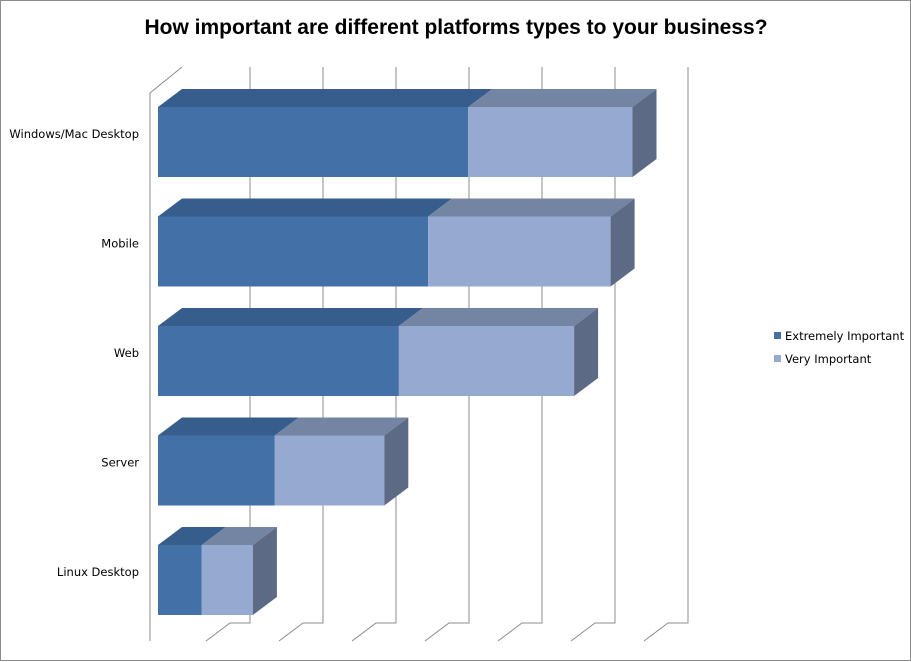 Image resolution: width=911 pixels, height=662 pixels. What do you see at coordinates (74, 134) in the screenshot?
I see `category-label: Windows/Mac Desktop` at bounding box center [74, 134].